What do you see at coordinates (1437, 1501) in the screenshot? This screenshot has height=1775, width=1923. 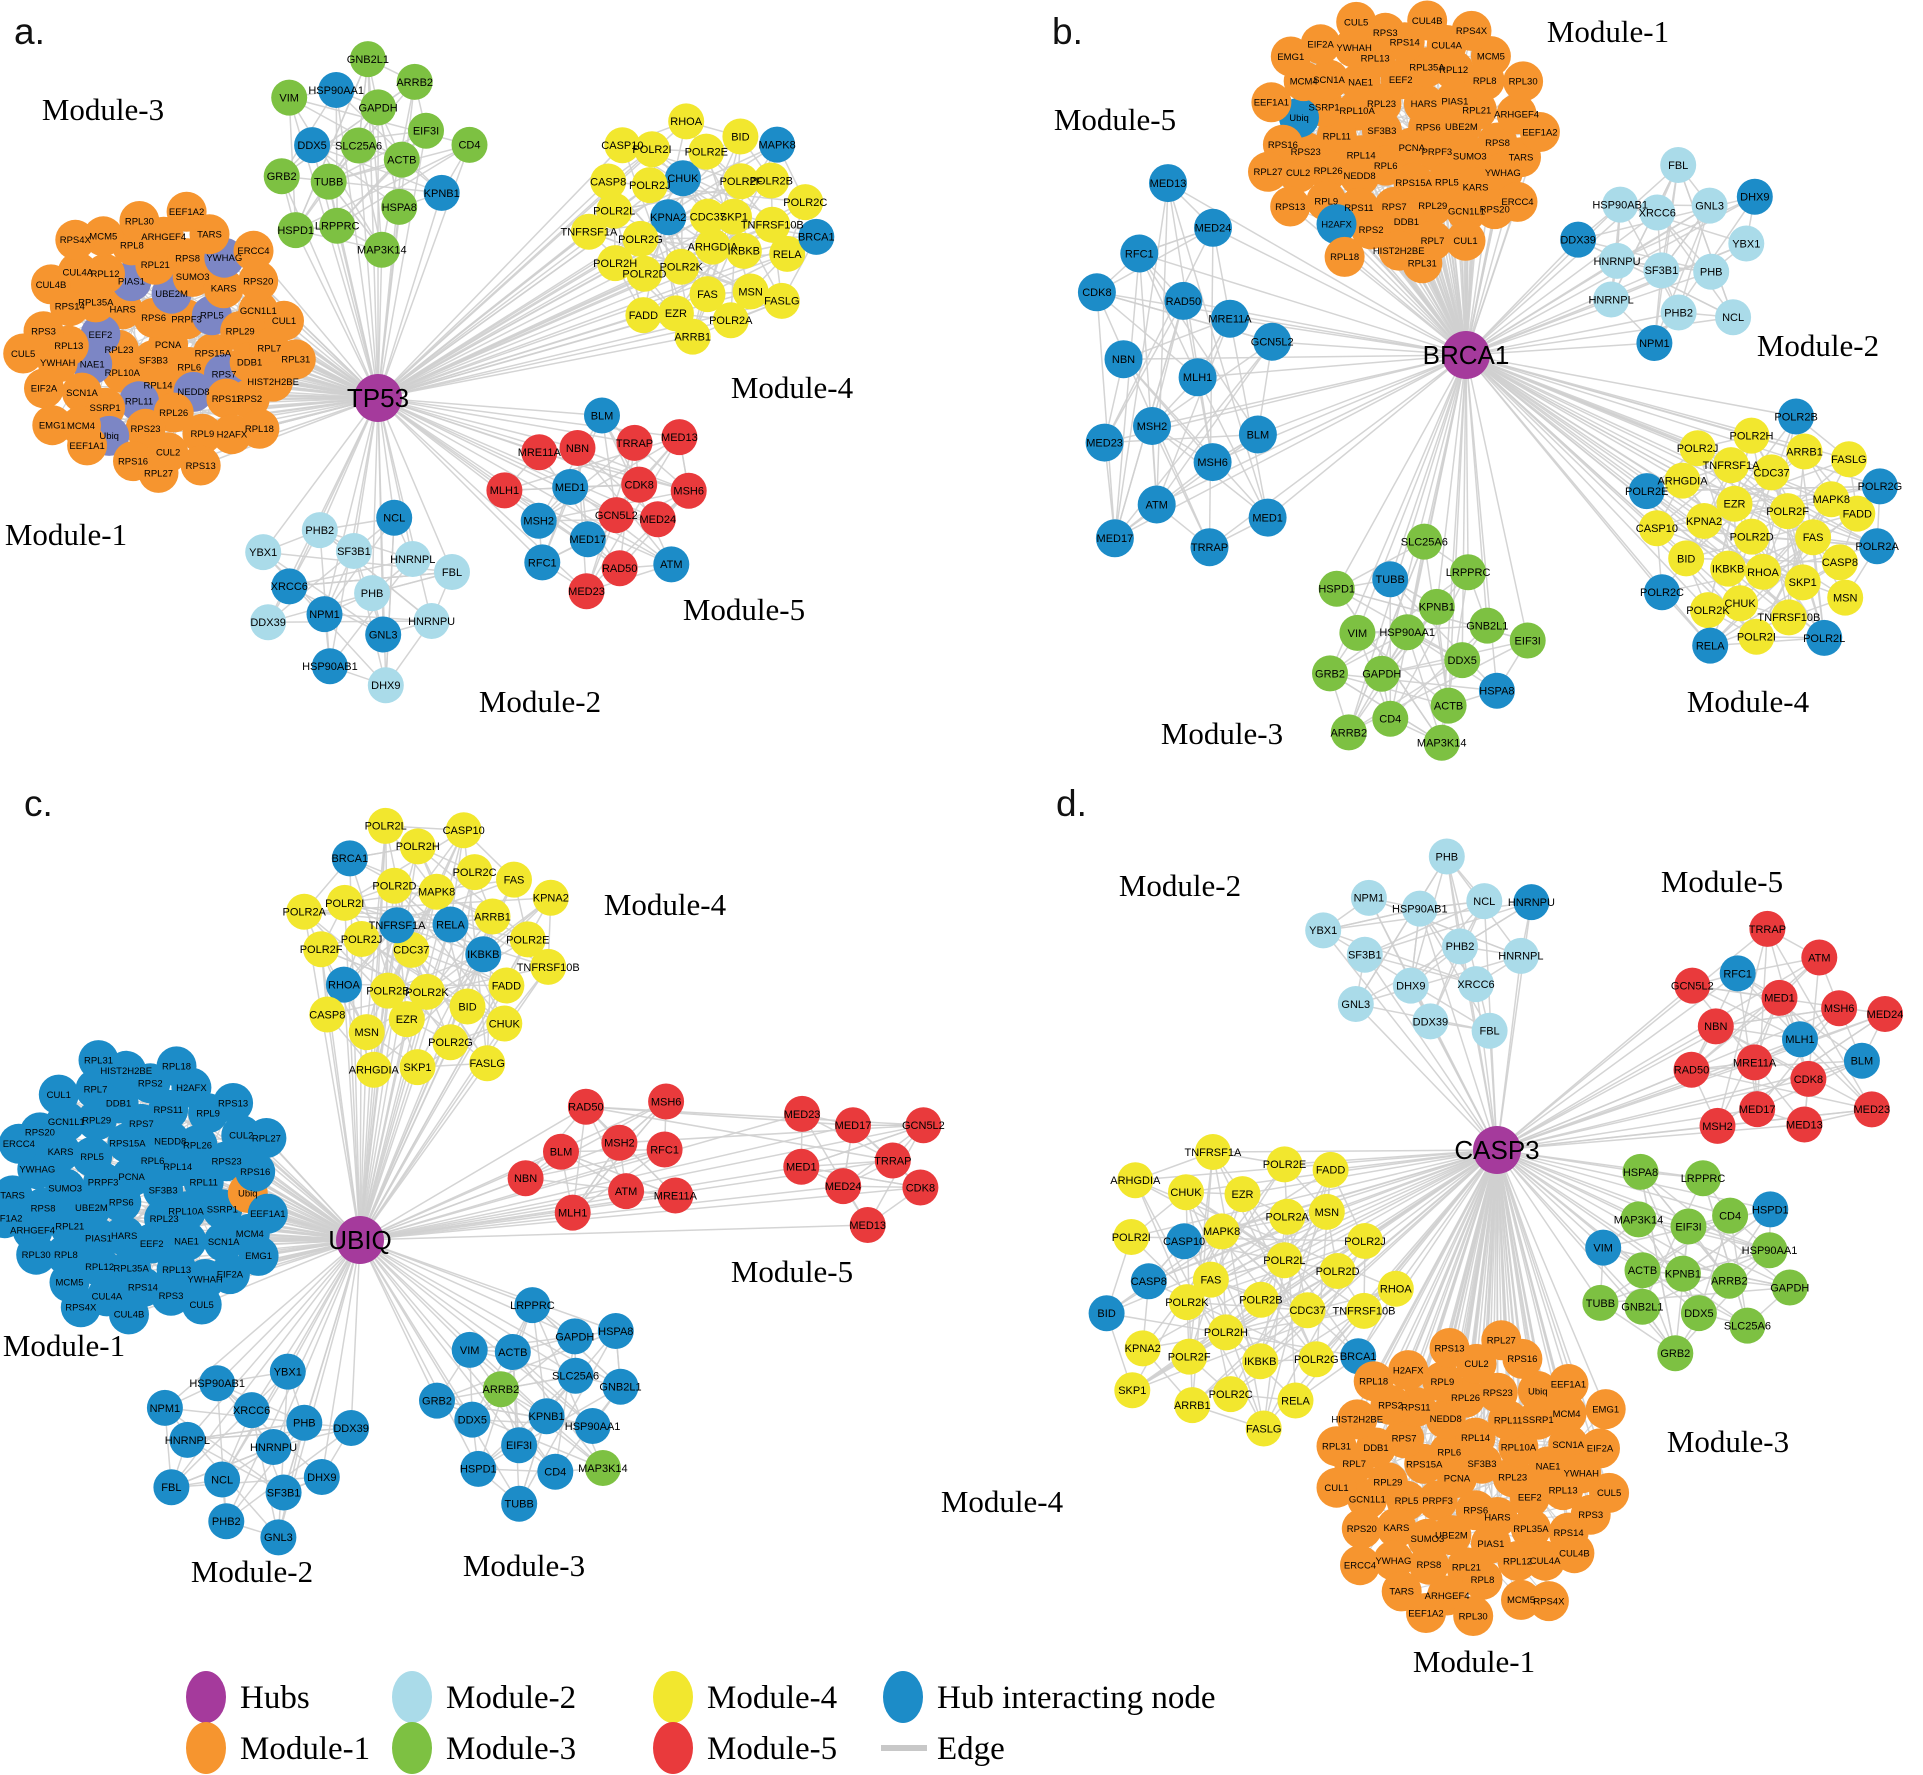 I see `node-label-PRPF3: PRPF3` at bounding box center [1437, 1501].